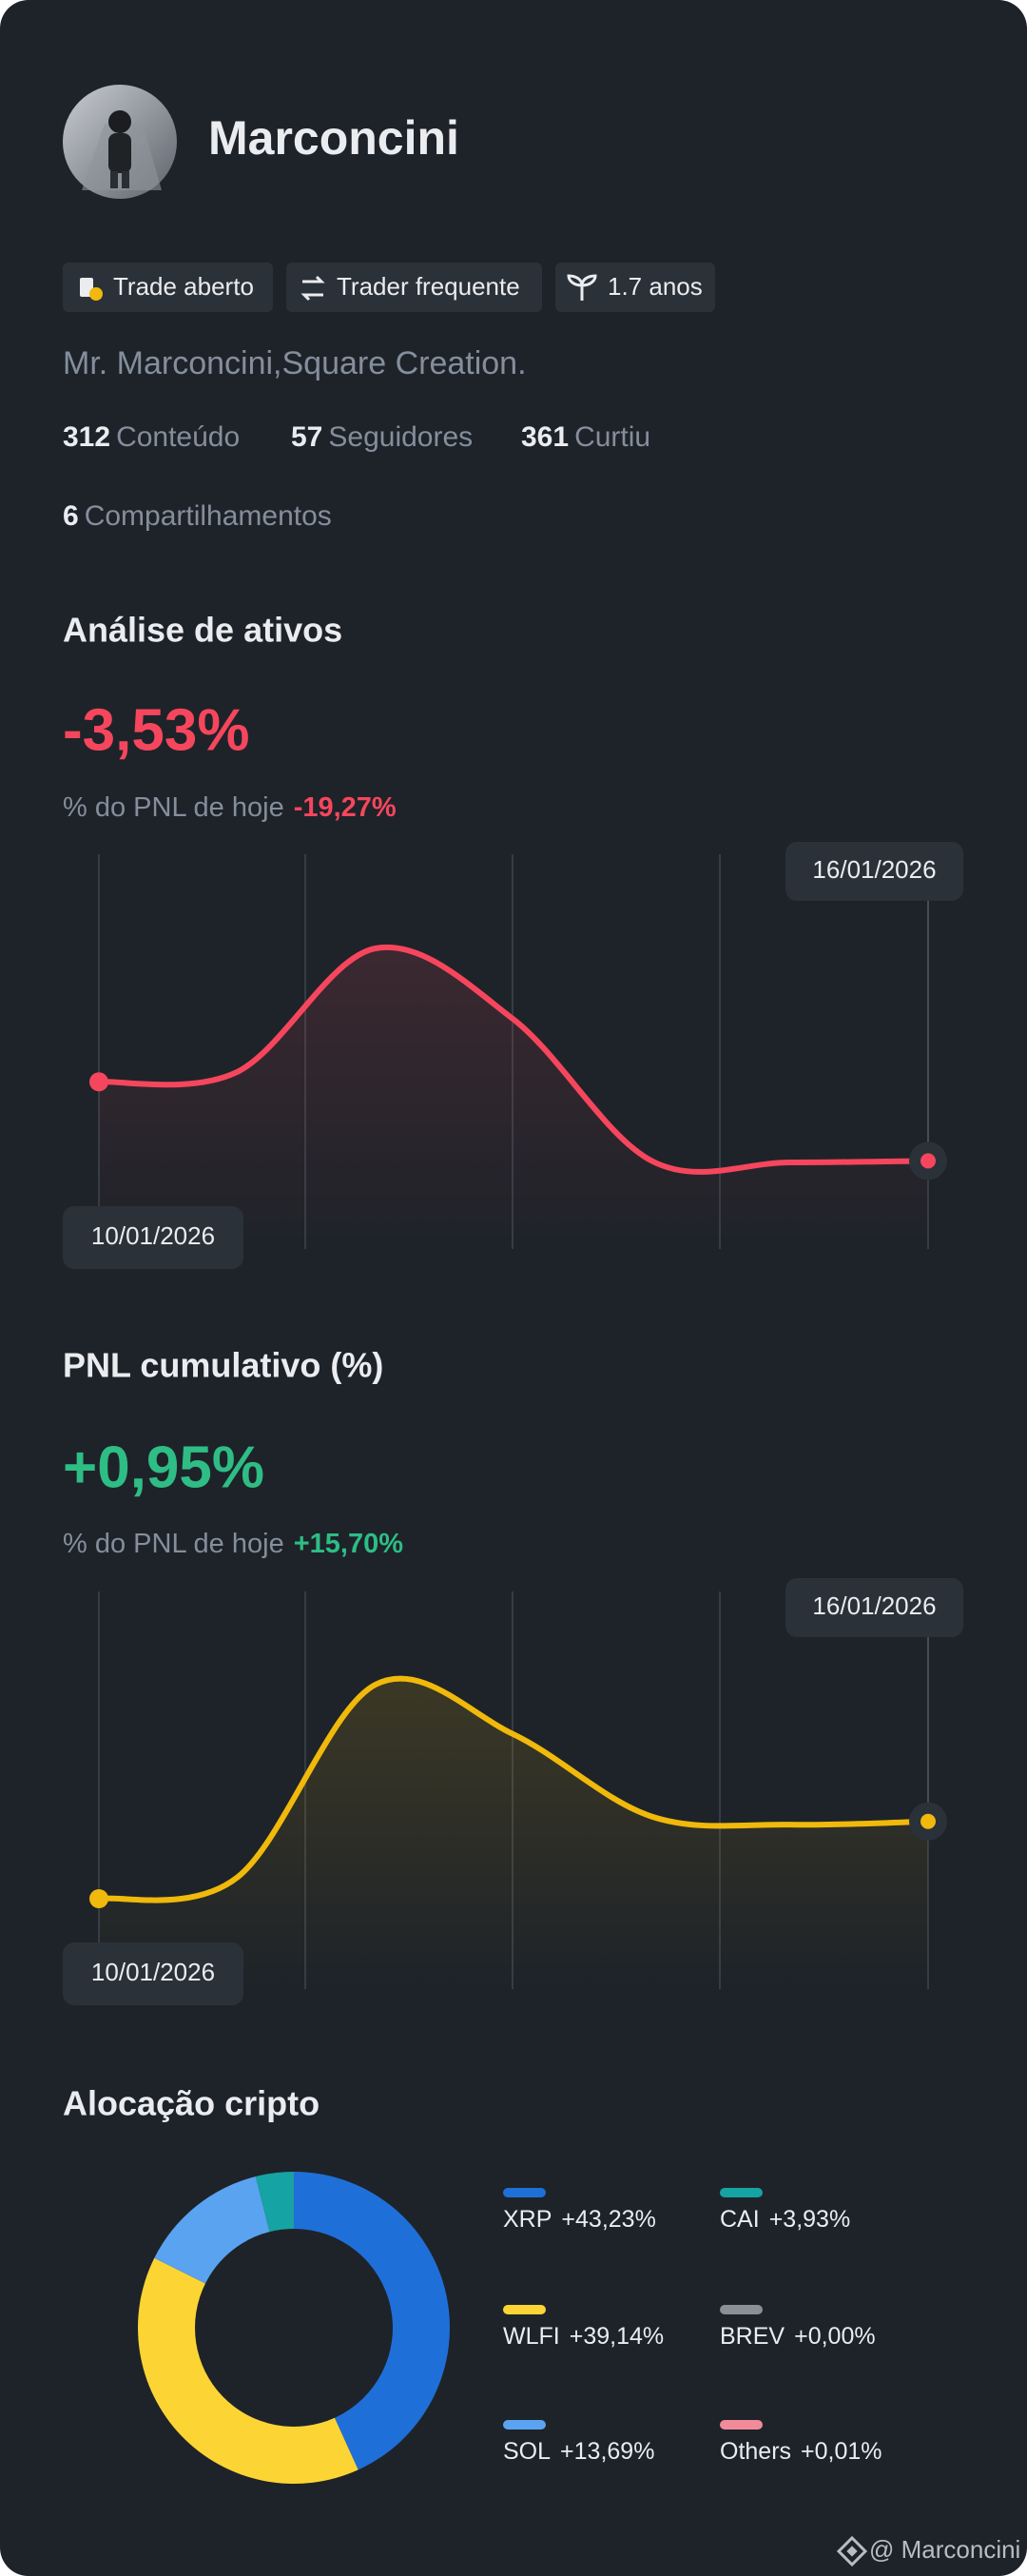 The height and width of the screenshot is (2576, 1027). Describe the element at coordinates (208, 516) in the screenshot. I see `stat-label: Compartilhamentos` at that location.